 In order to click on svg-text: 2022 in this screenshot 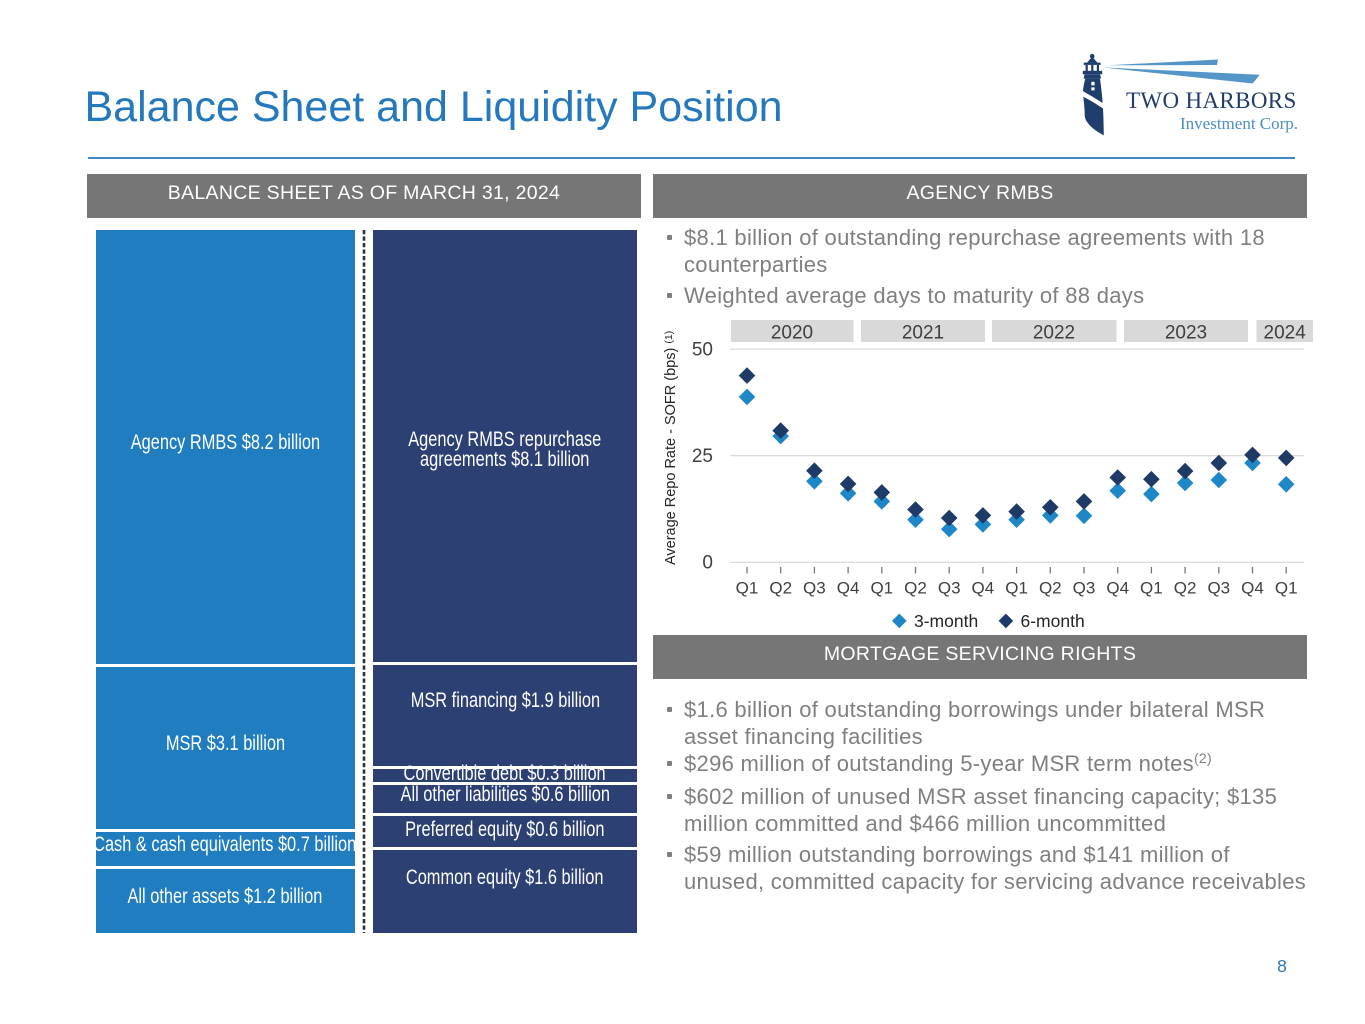, I will do `click(1054, 333)`.